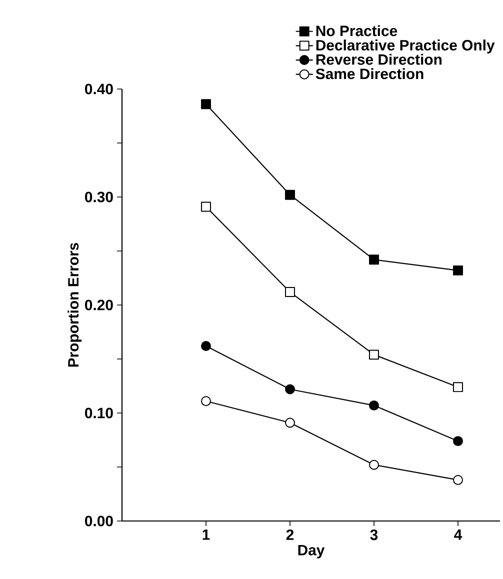 The width and height of the screenshot is (503, 579). I want to click on x-tick-label: 2, so click(290, 535).